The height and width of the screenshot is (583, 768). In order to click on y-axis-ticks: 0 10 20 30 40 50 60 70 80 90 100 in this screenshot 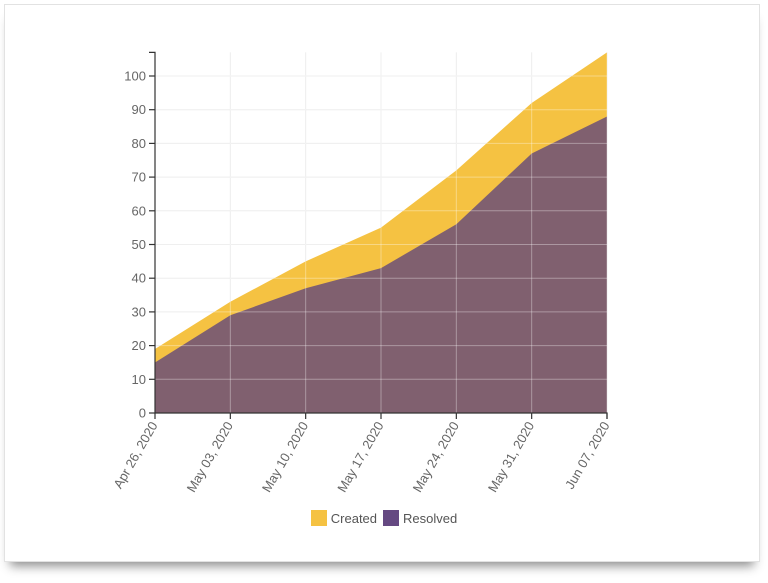, I will do `click(139, 245)`.